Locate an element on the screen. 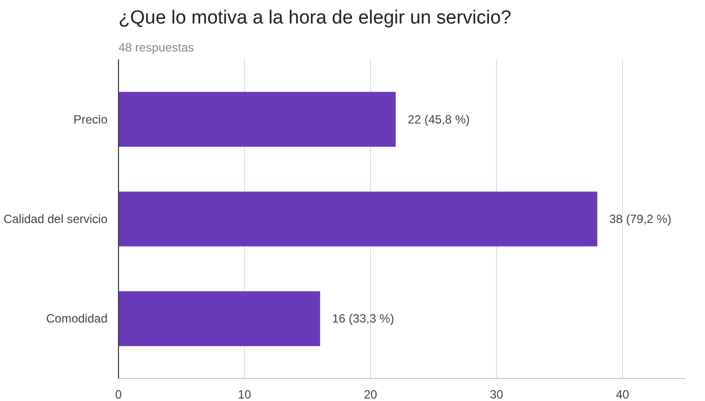 This screenshot has height=401, width=705. x-tick-label: 30 is located at coordinates (497, 394).